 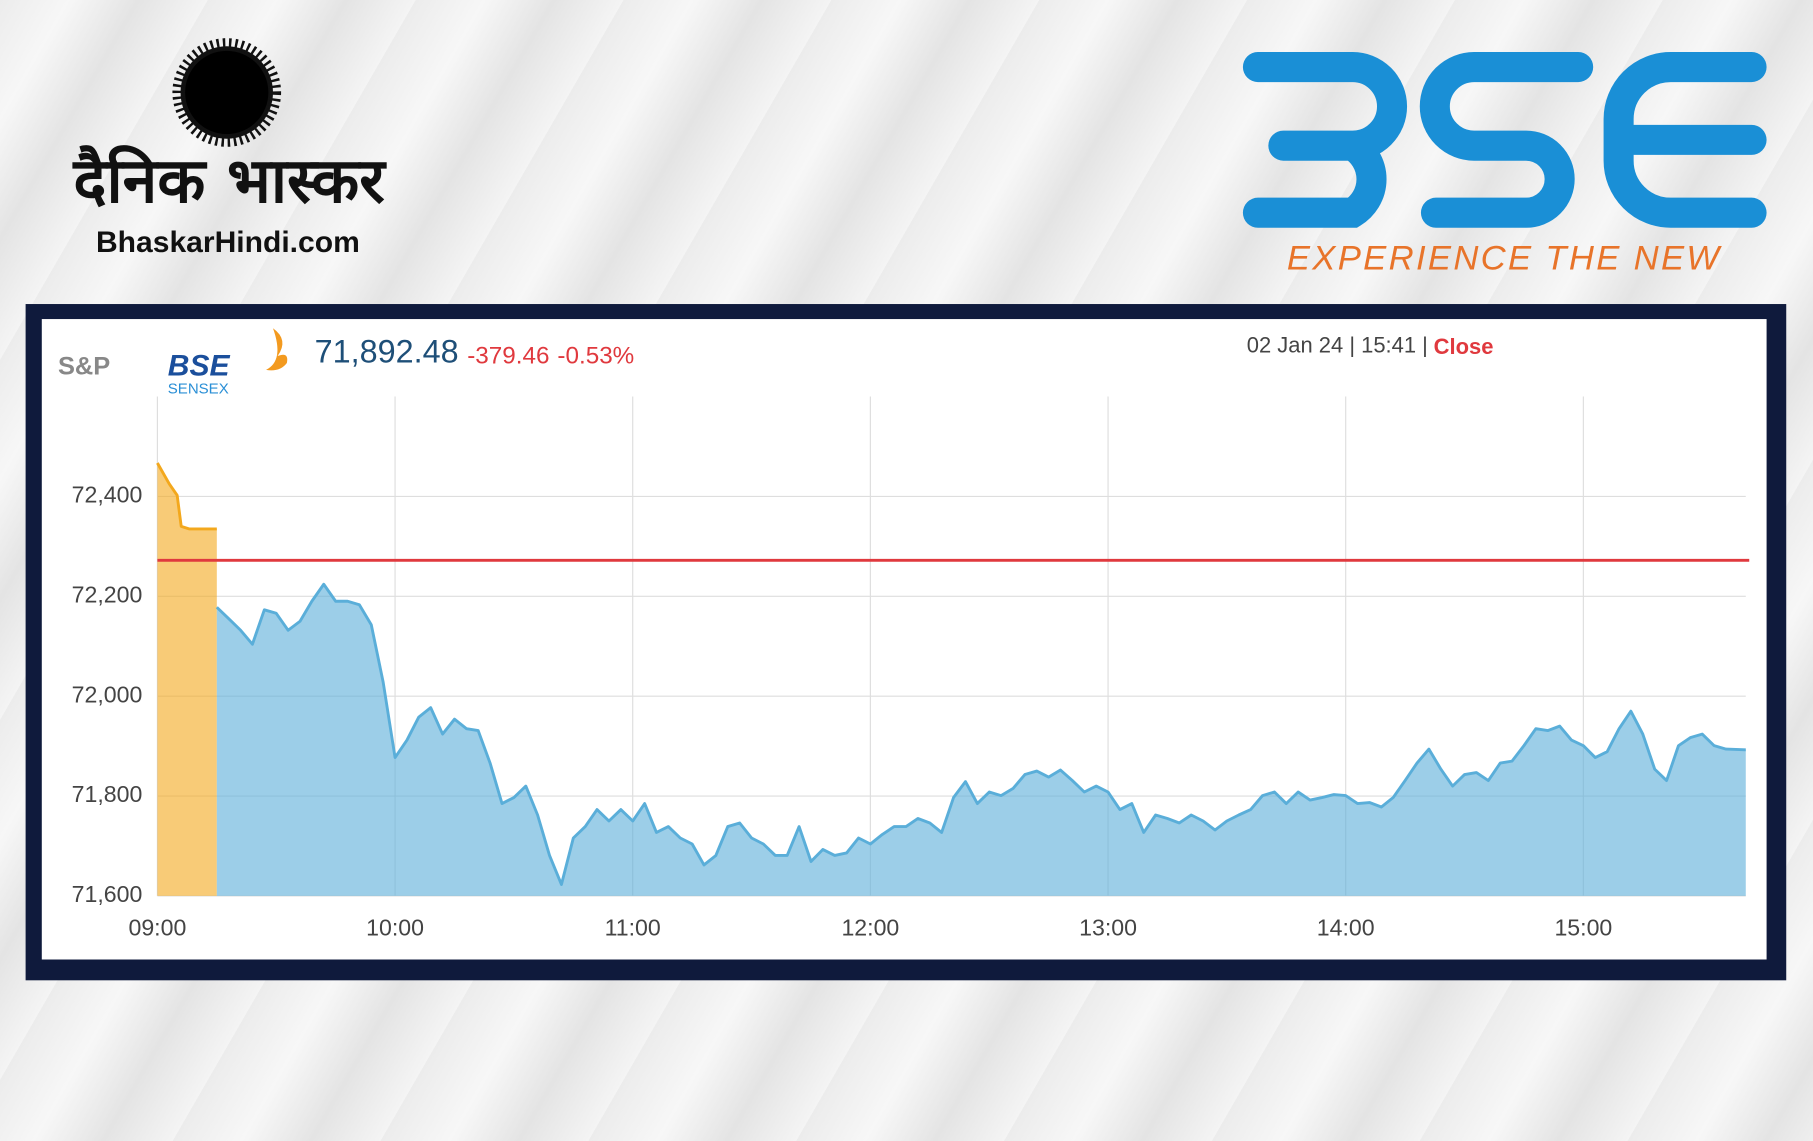 What do you see at coordinates (387, 351) in the screenshot?
I see `price: 71,892.48` at bounding box center [387, 351].